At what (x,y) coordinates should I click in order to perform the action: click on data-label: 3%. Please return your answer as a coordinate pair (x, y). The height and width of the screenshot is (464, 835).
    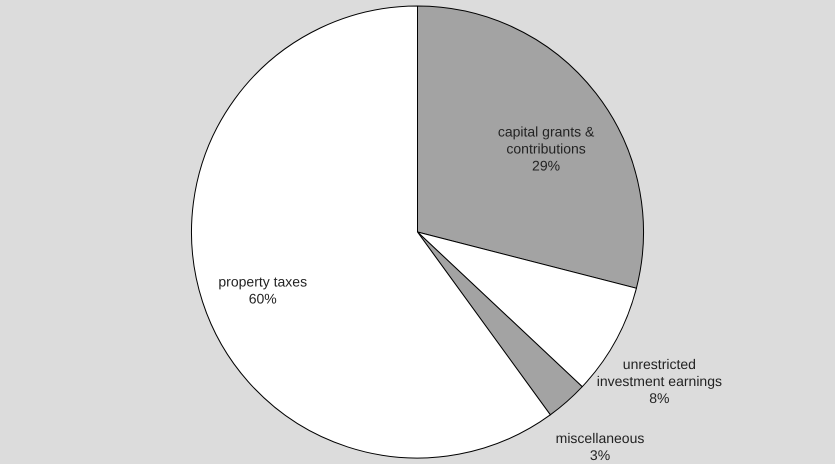
    Looking at the image, I should click on (600, 455).